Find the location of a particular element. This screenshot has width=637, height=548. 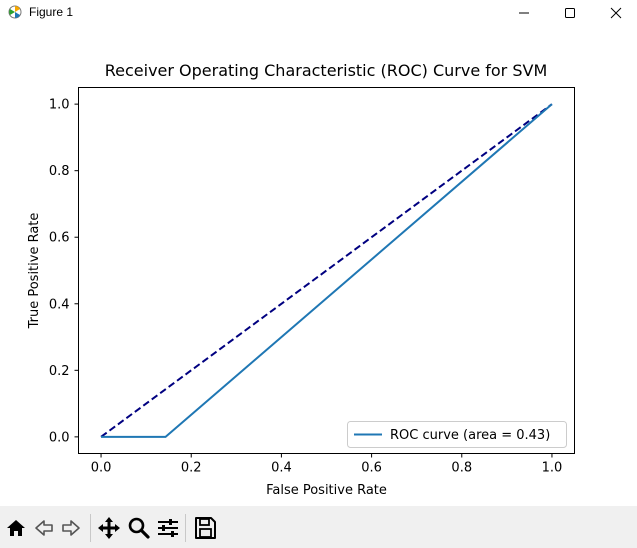

legend-label: ROC curve (area = 0.43) is located at coordinates (470, 435).